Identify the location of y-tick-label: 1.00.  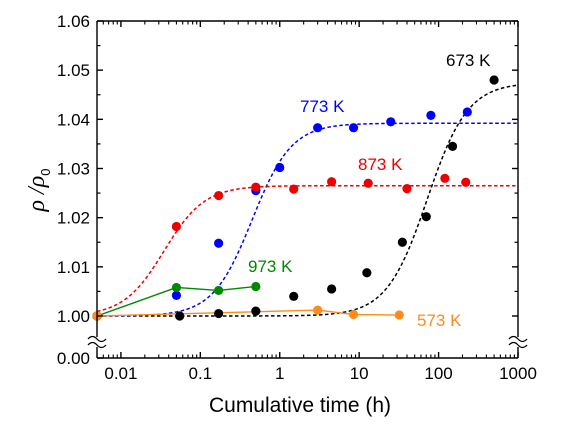
(73, 316).